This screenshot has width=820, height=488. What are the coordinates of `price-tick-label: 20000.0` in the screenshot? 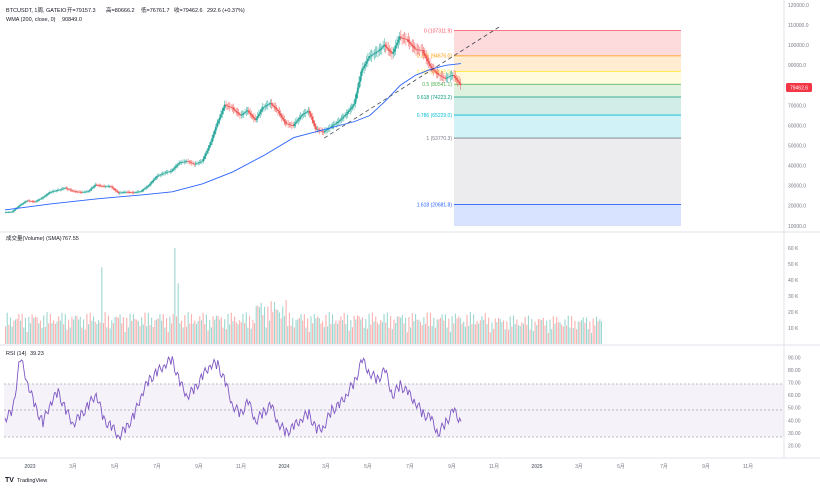 It's located at (797, 207).